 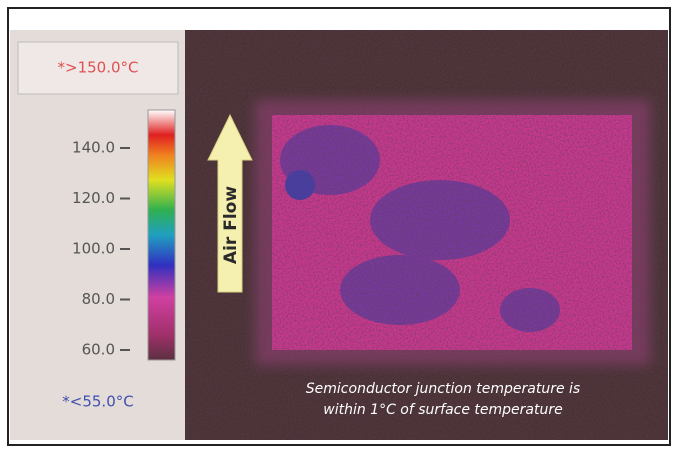 What do you see at coordinates (93, 198) in the screenshot?
I see `scale-tick-label: 120.0` at bounding box center [93, 198].